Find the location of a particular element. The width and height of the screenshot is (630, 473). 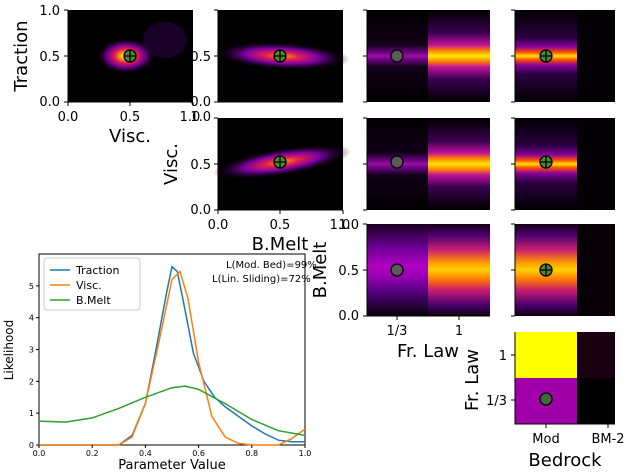

panel-traction-bedrock is located at coordinates (565, 56).